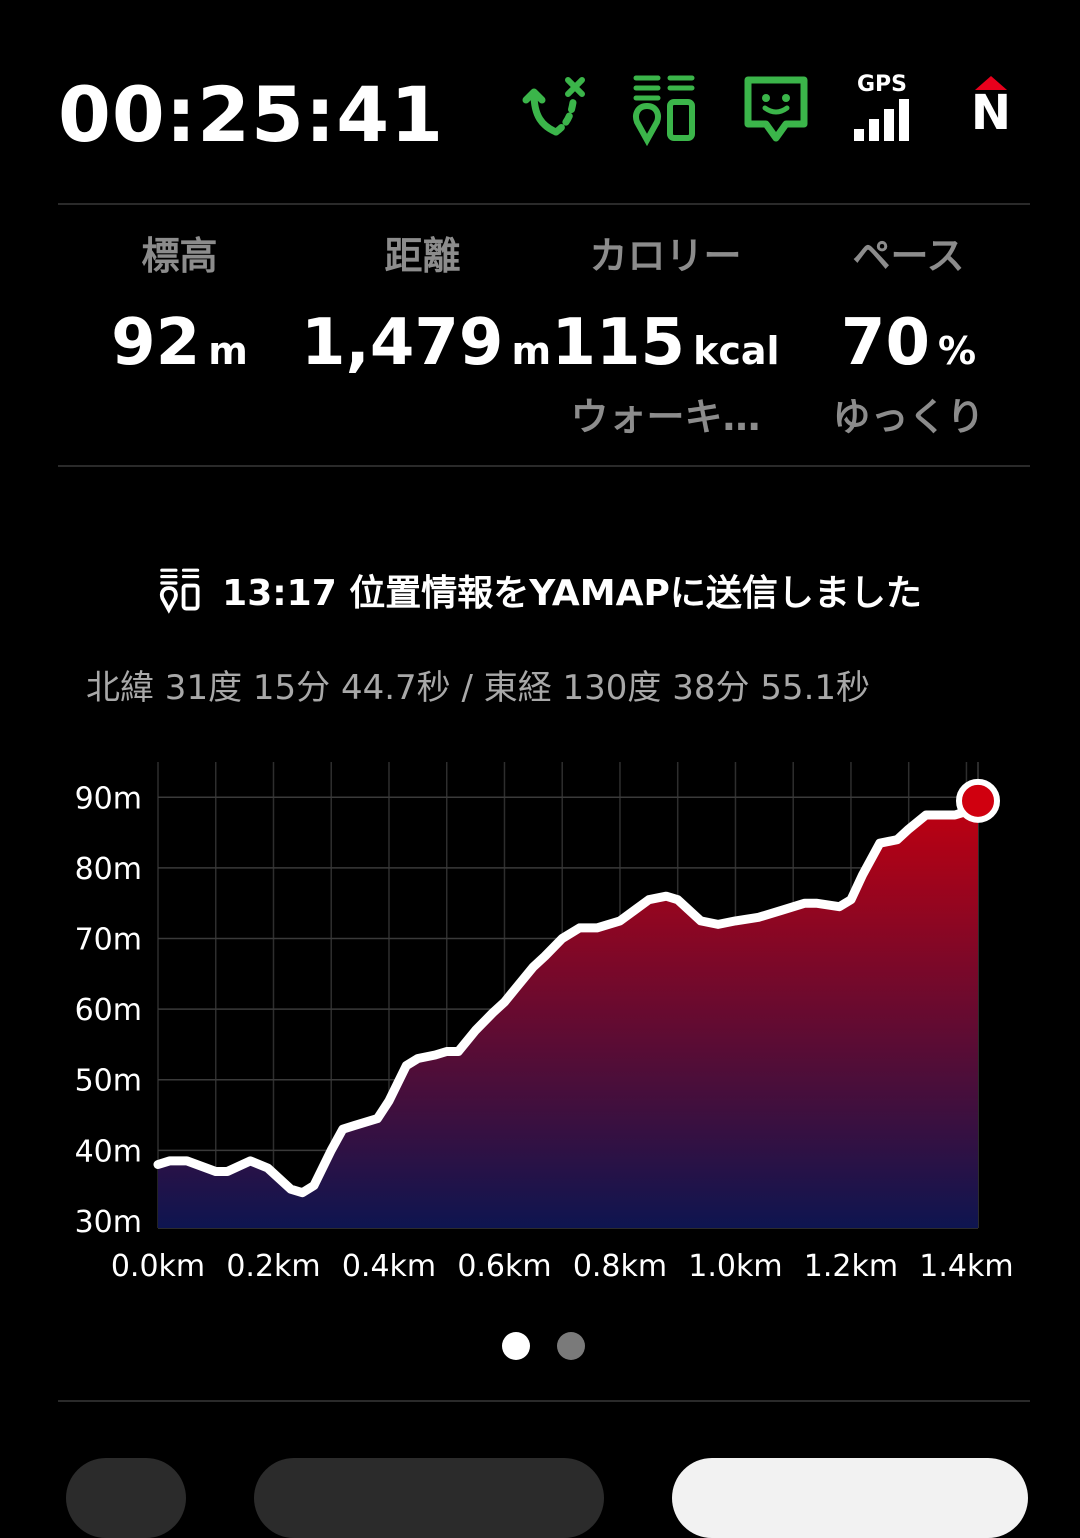  Describe the element at coordinates (665, 256) in the screenshot. I see `stat-label: カロリー` at that location.